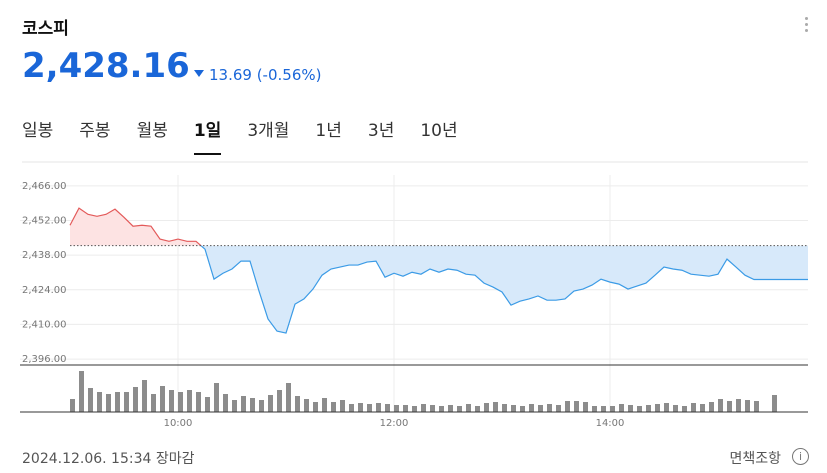 The width and height of the screenshot is (827, 473). Describe the element at coordinates (328, 131) in the screenshot. I see `period-tab: 1년` at that location.